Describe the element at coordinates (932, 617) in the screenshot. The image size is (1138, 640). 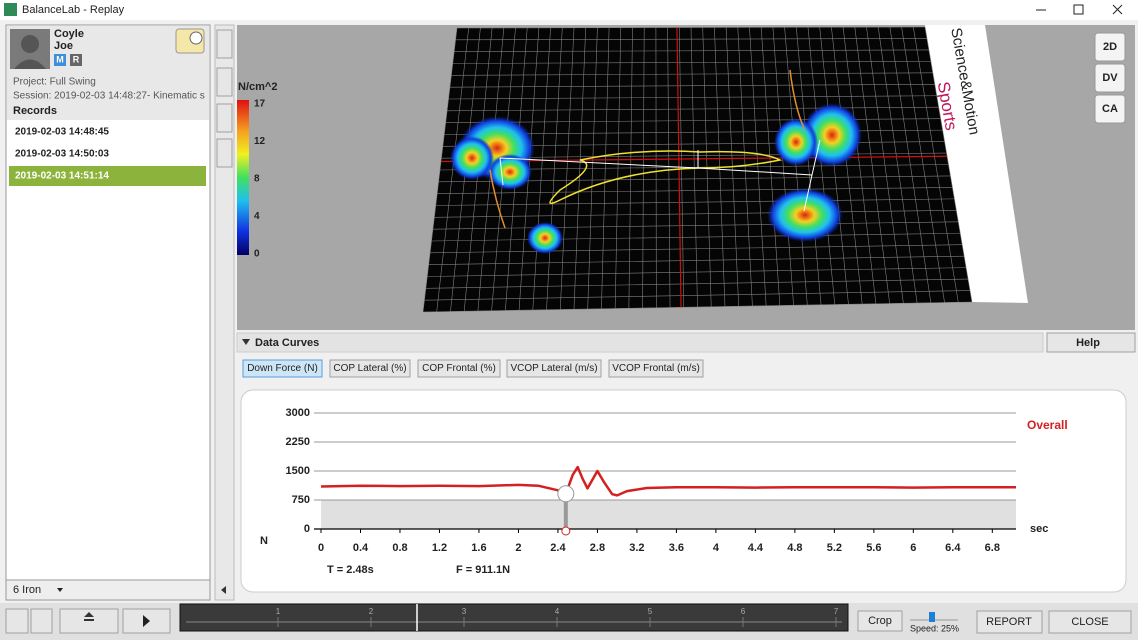
I see `speed-thumb` at that location.